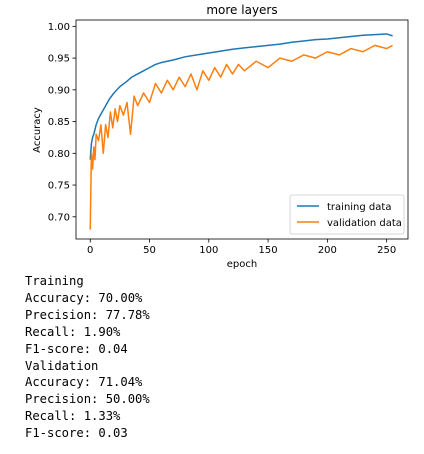 The width and height of the screenshot is (424, 454). Describe the element at coordinates (364, 223) in the screenshot. I see `legend-label-validation: validation data` at that location.